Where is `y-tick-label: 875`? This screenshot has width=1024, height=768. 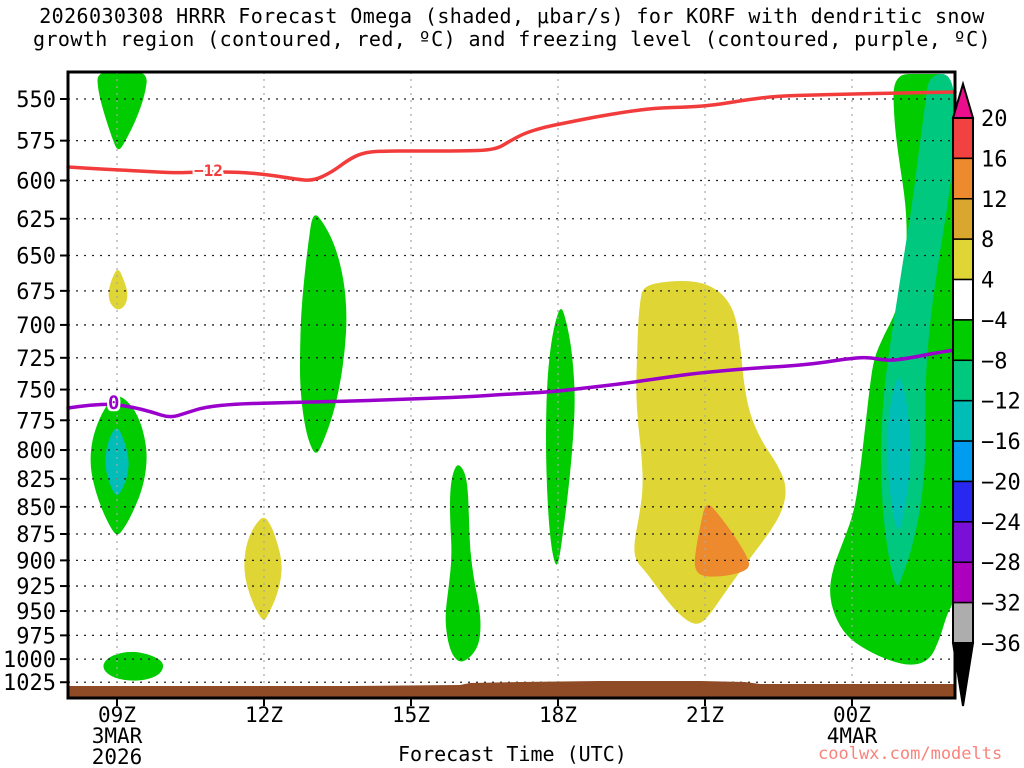 y-tick-label: 875 is located at coordinates (36, 535).